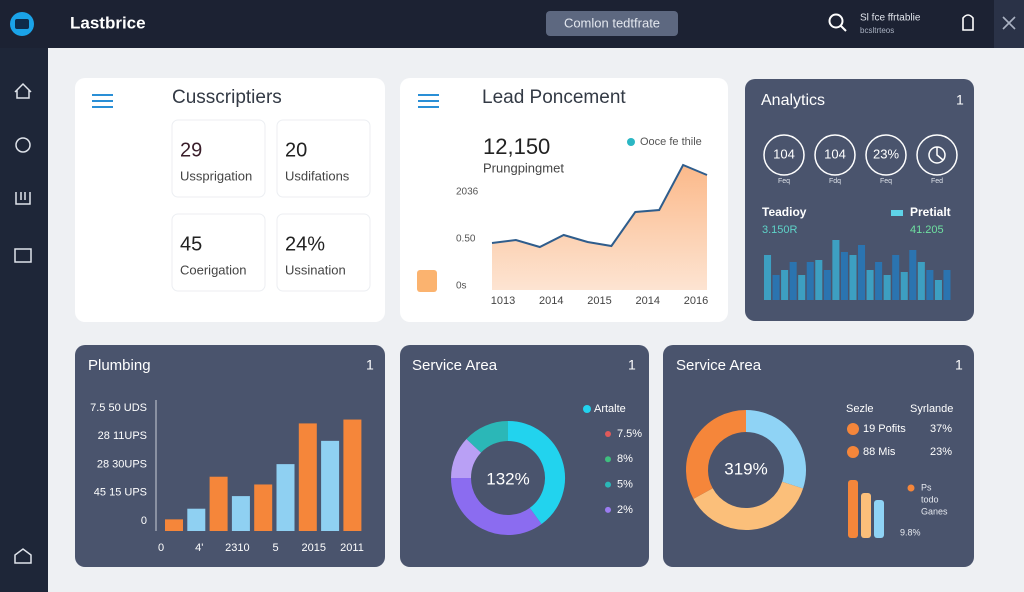  I want to click on logo-mark, so click(22, 24).